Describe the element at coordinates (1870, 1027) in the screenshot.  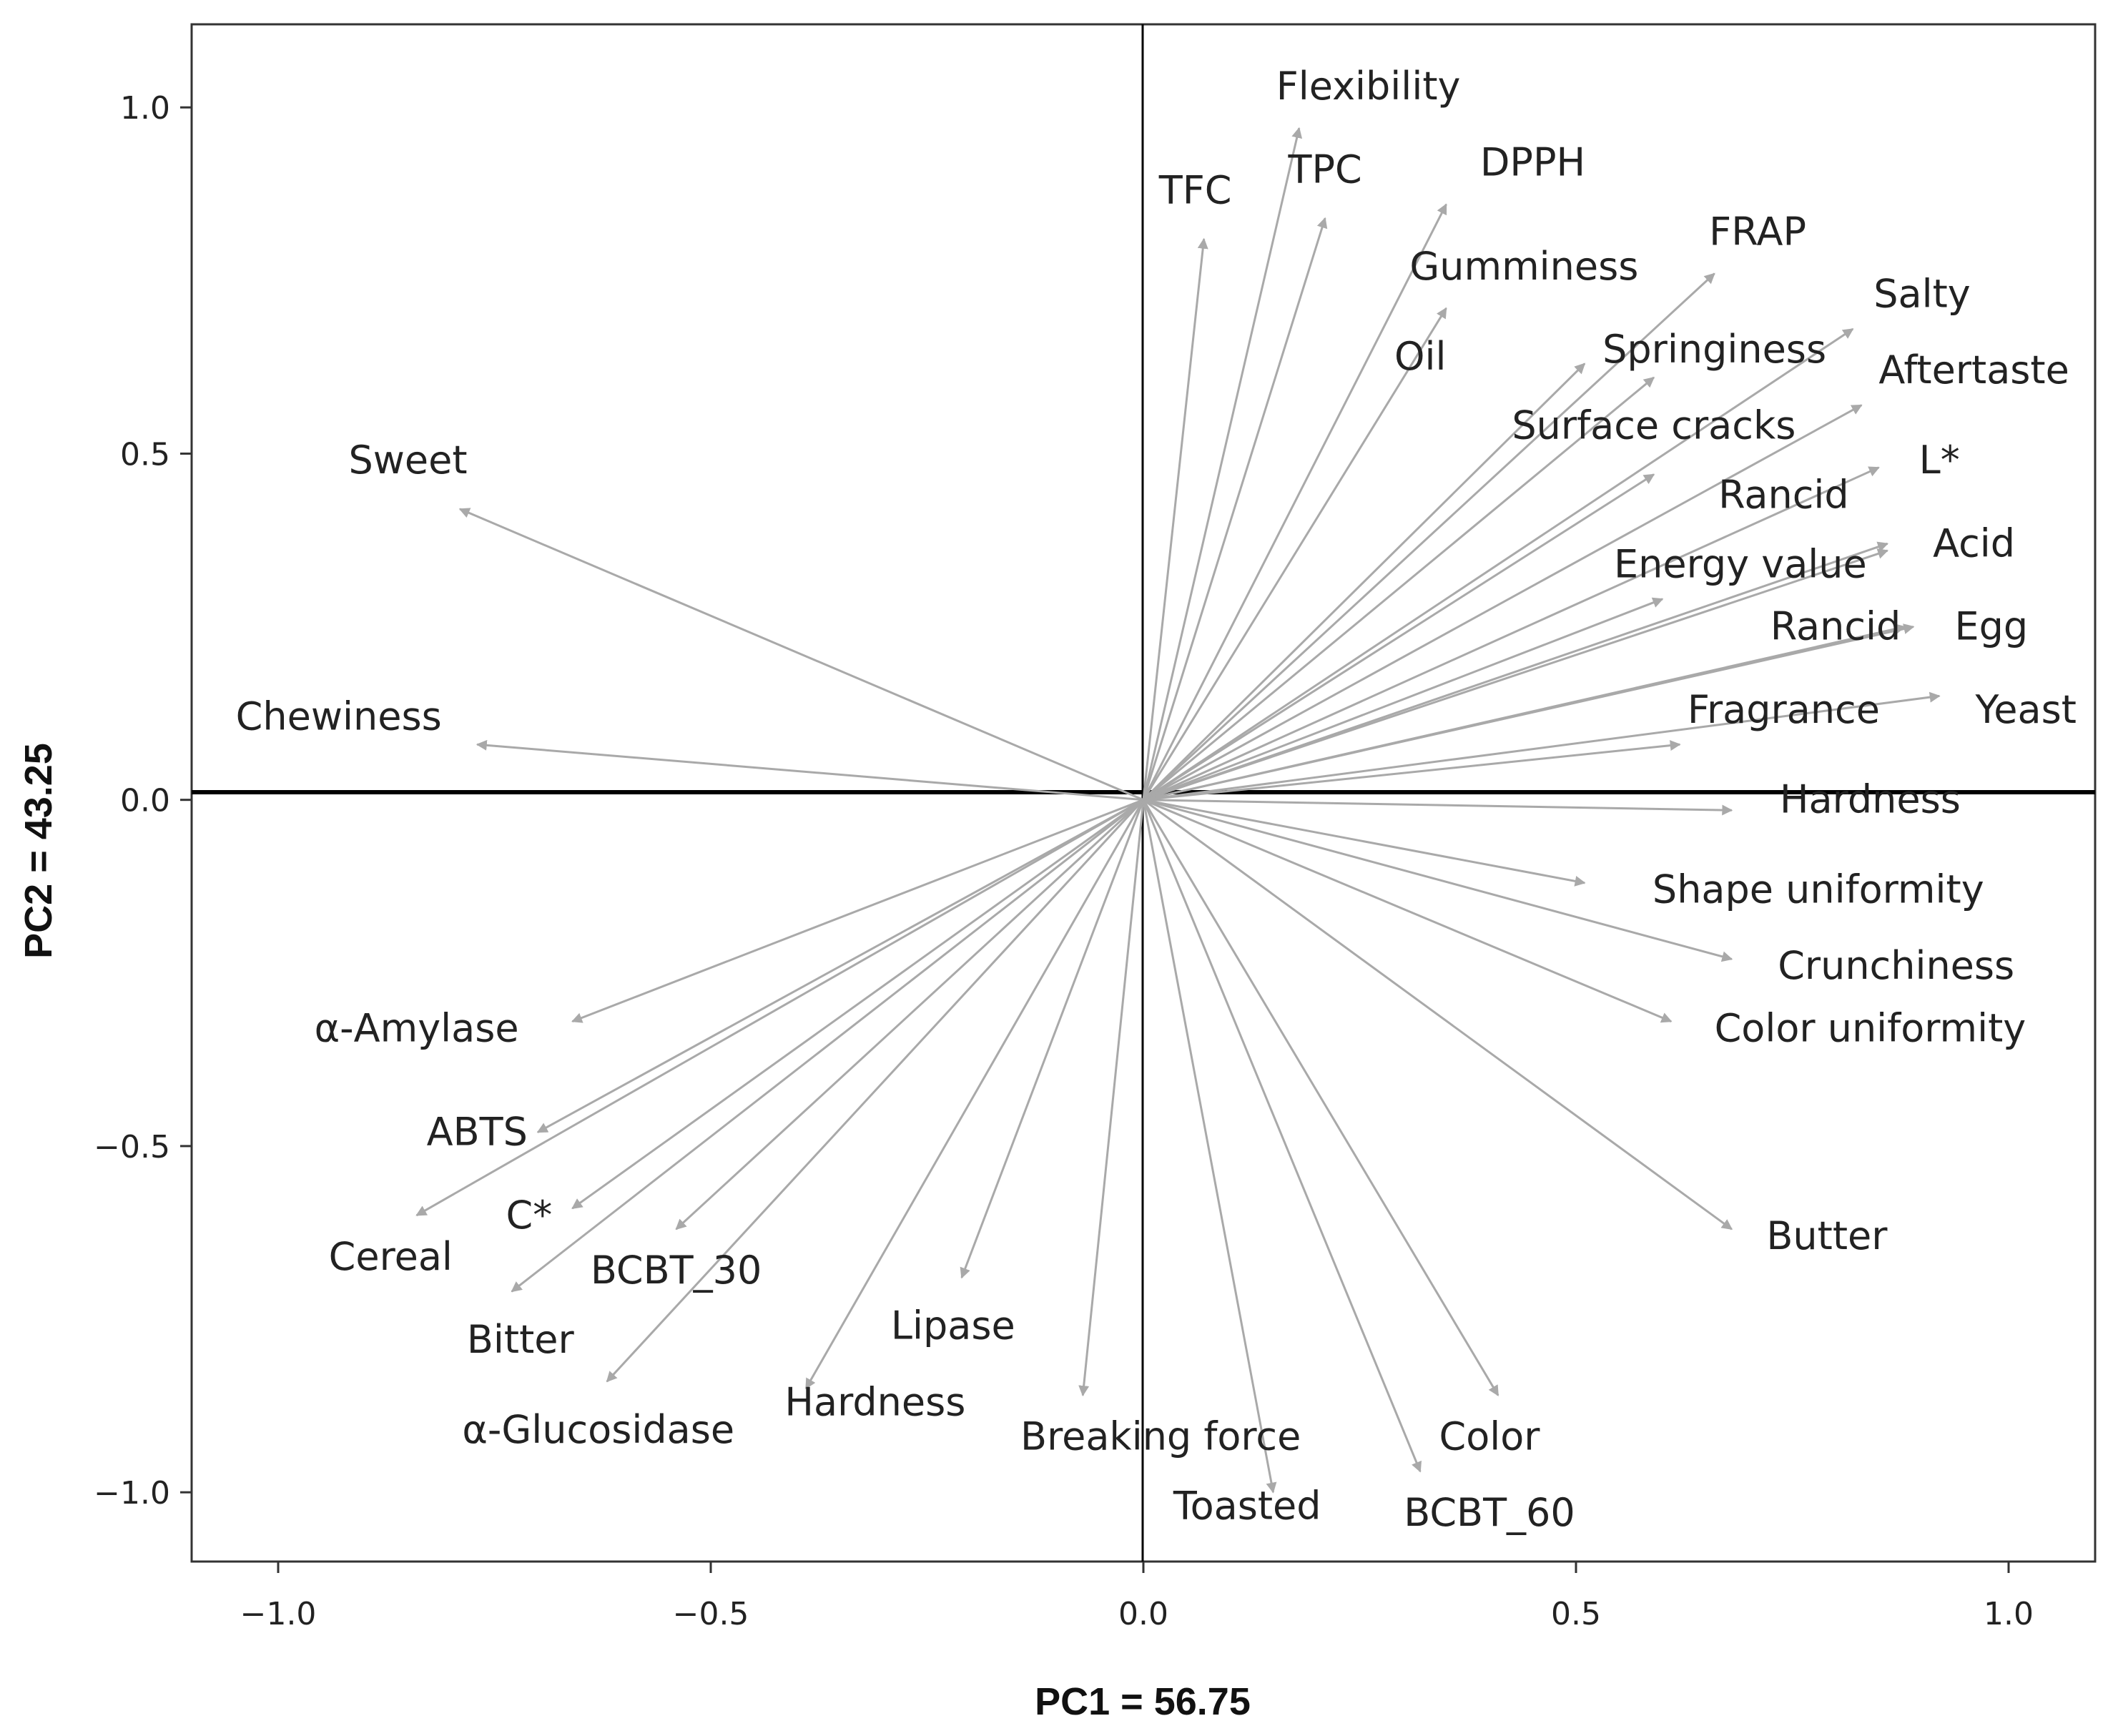
I see `vector-label: Color uniformity` at that location.